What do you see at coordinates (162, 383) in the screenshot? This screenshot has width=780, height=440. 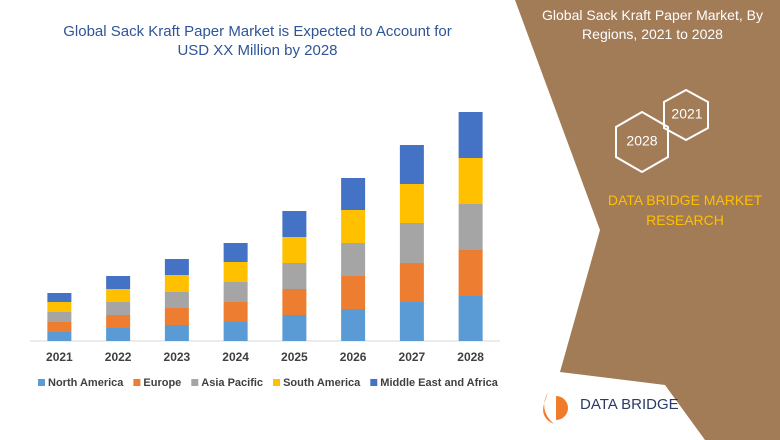 I see `legend-label: Europe` at bounding box center [162, 383].